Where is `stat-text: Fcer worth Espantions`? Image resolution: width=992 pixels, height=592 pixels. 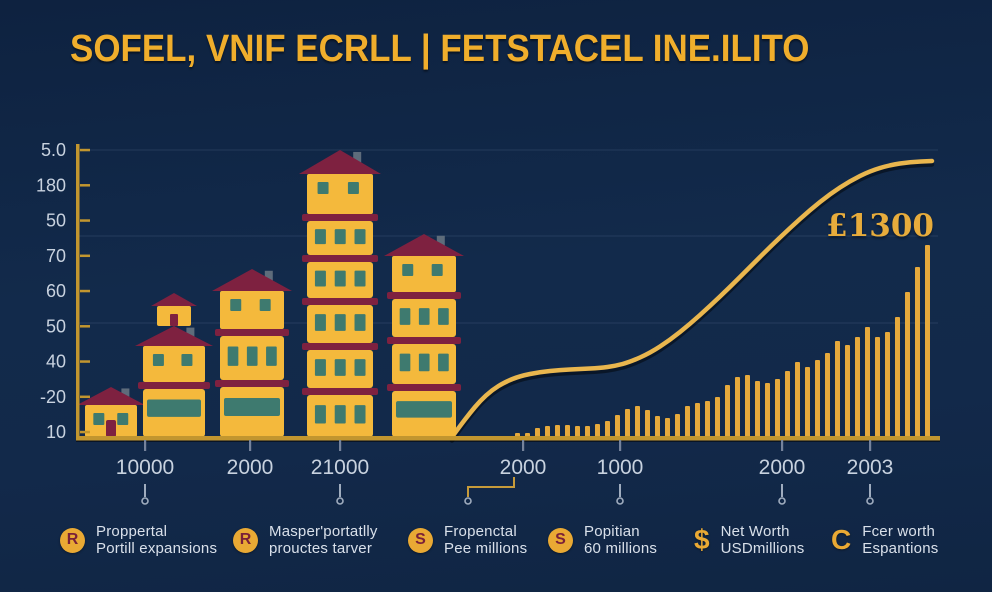 stat-text: Fcer worth Espantions is located at coordinates (900, 540).